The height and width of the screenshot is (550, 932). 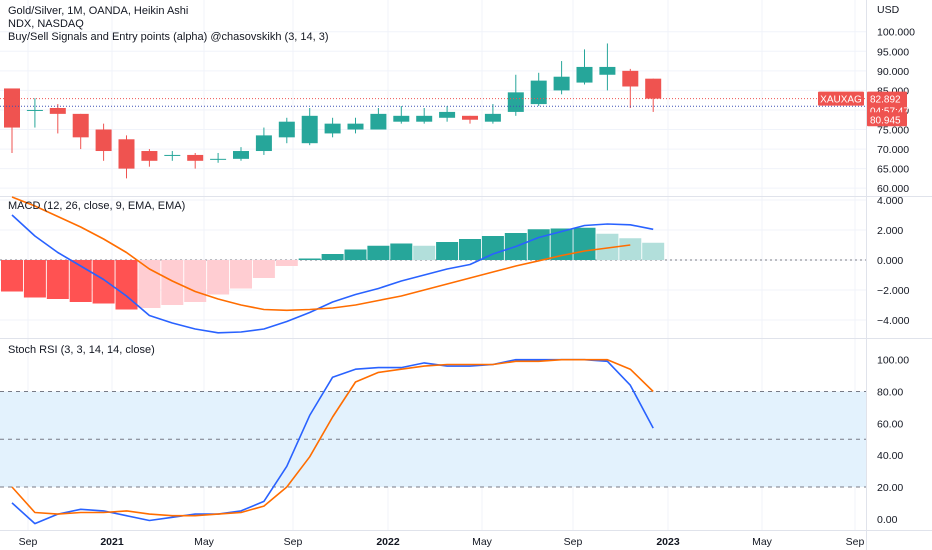 What do you see at coordinates (388, 542) in the screenshot?
I see `time-axis-label: 2022` at bounding box center [388, 542].